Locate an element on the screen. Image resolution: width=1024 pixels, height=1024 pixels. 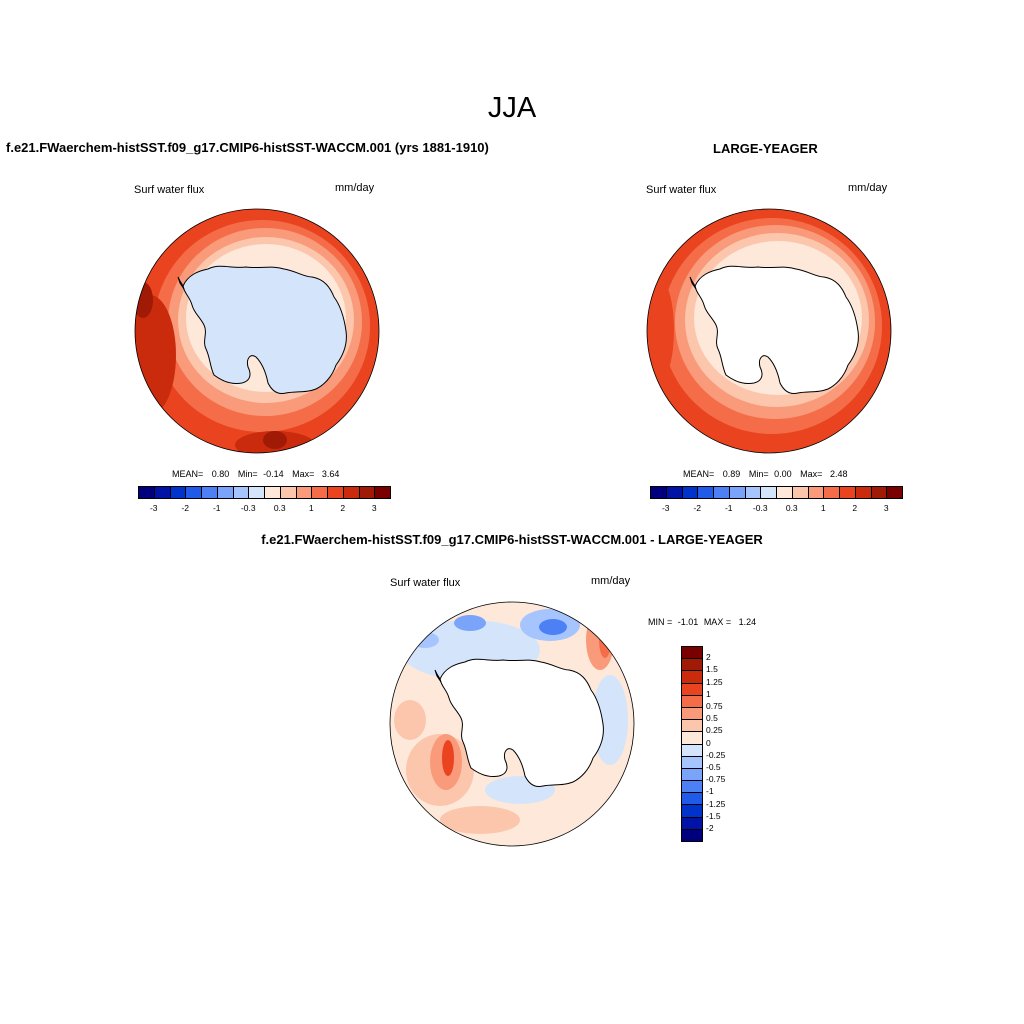
panel3-north-neg-core is located at coordinates (553, 627).